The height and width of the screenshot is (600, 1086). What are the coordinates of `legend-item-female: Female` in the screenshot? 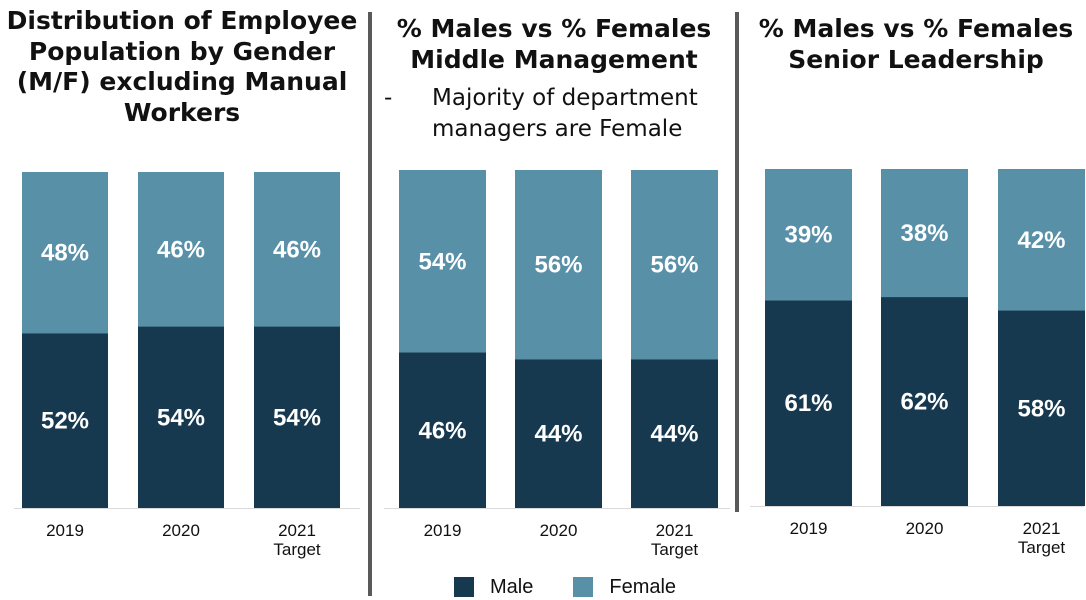 It's located at (624, 587).